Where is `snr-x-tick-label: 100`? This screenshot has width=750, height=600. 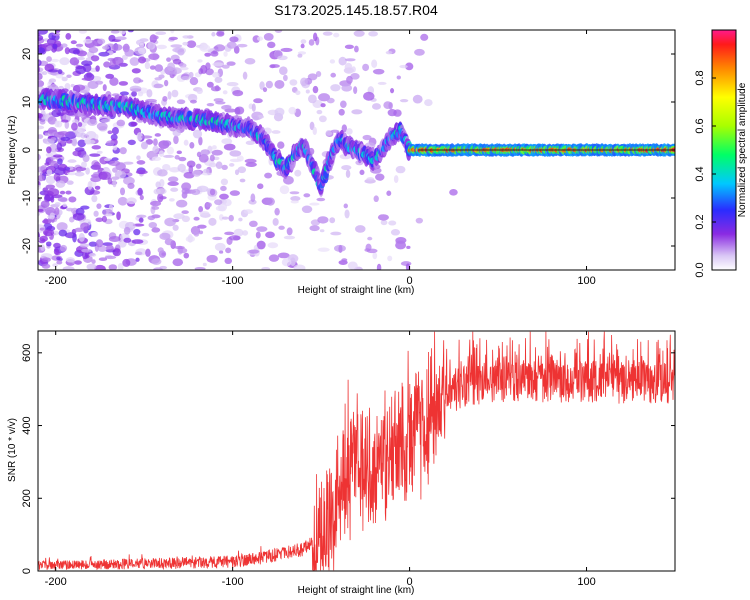
snr-x-tick-label: 100 is located at coordinates (586, 582).